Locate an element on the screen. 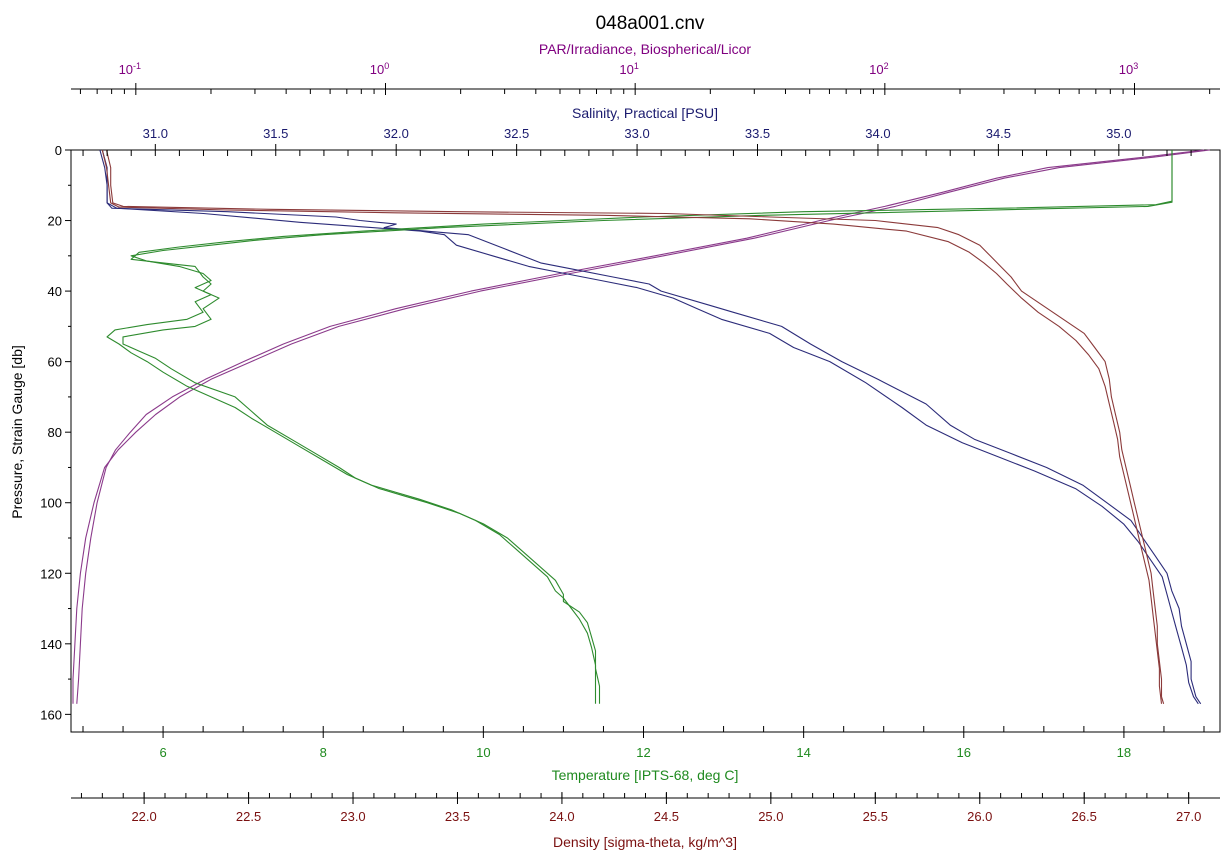  temperature-tick-label: 10 is located at coordinates (483, 752).